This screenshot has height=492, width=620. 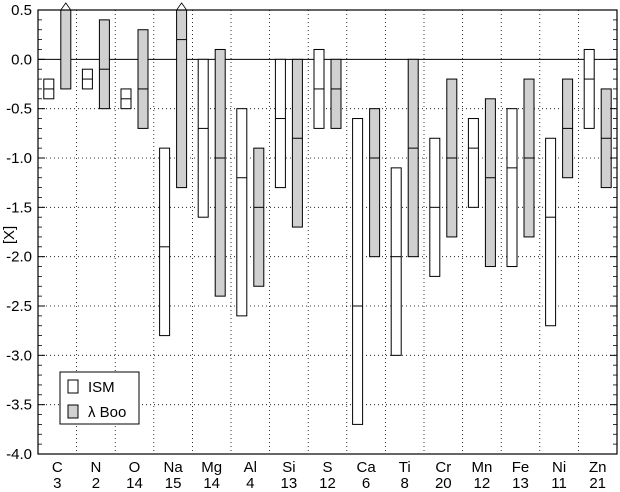 I want to click on x-category-count: 21, so click(x=597, y=483).